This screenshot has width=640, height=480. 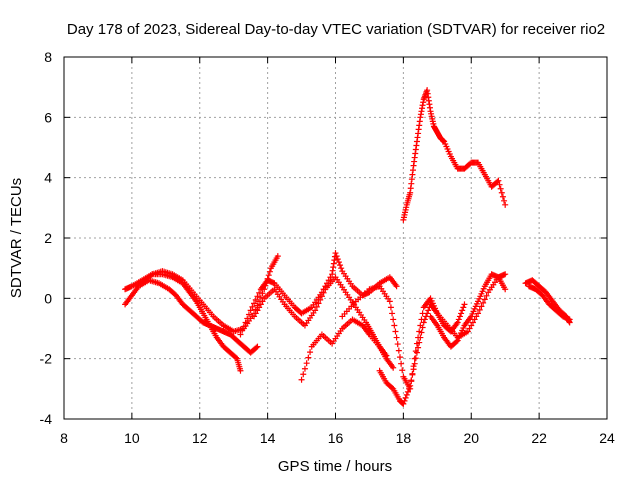 I want to click on series-arc-a, so click(x=183, y=322).